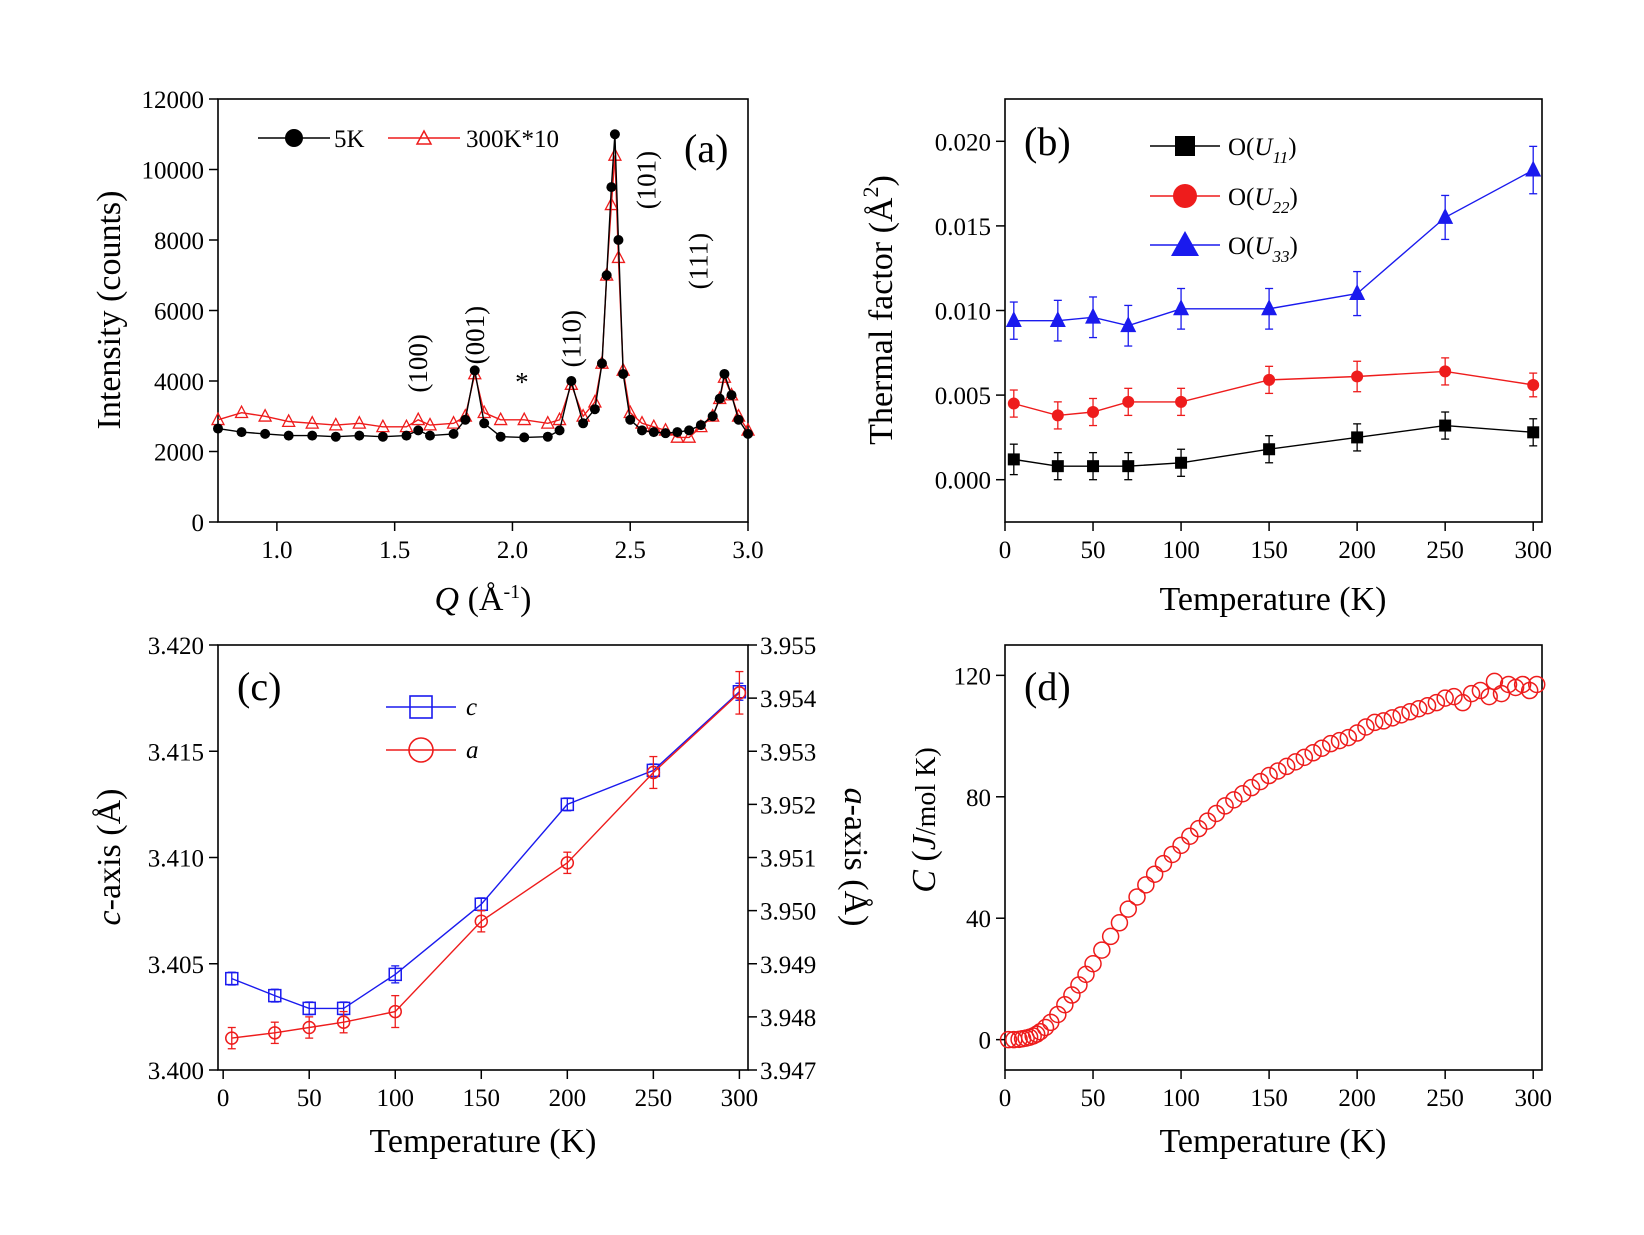  I want to click on panel-c-ylabel-right: a-axis (Å), so click(855, 857).